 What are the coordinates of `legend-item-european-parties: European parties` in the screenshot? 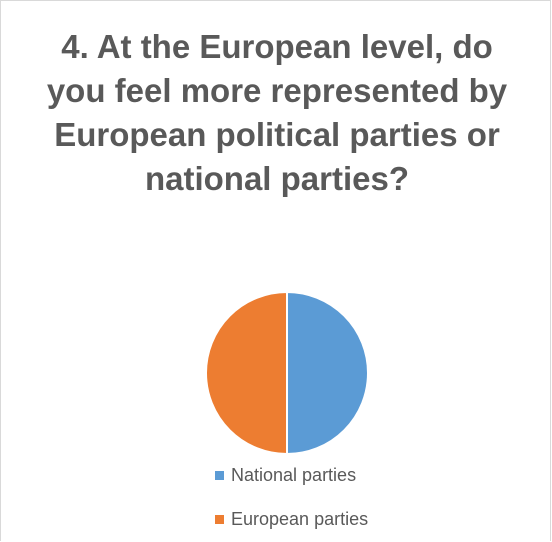 It's located at (330, 519).